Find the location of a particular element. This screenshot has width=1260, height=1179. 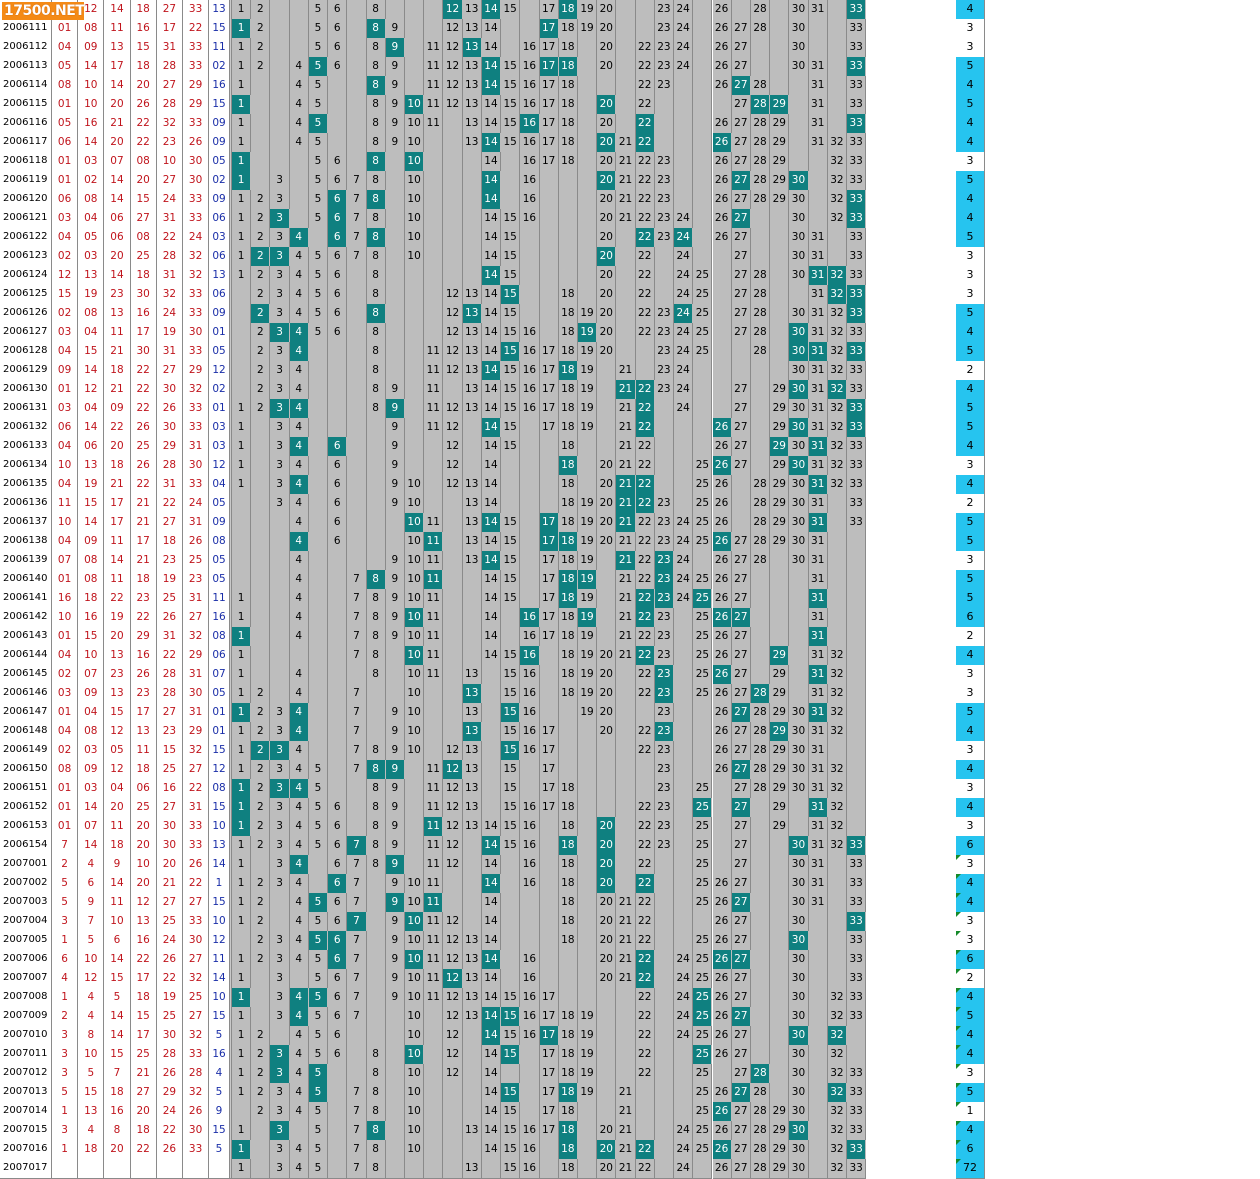

drawn-number-cell: 18 is located at coordinates (568, 1093).